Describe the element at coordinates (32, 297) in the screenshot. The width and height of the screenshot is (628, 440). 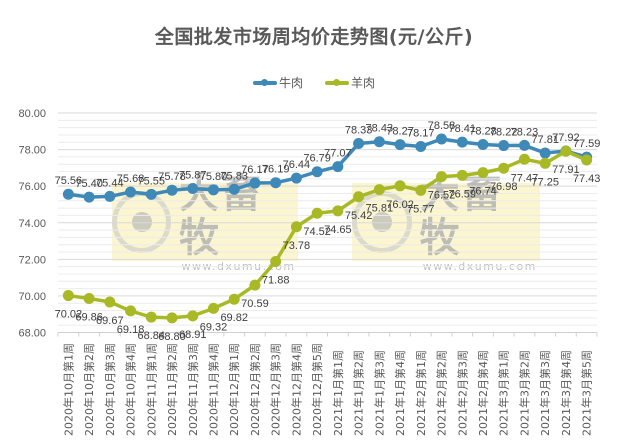
I see `y-tick-label: 70.00` at that location.